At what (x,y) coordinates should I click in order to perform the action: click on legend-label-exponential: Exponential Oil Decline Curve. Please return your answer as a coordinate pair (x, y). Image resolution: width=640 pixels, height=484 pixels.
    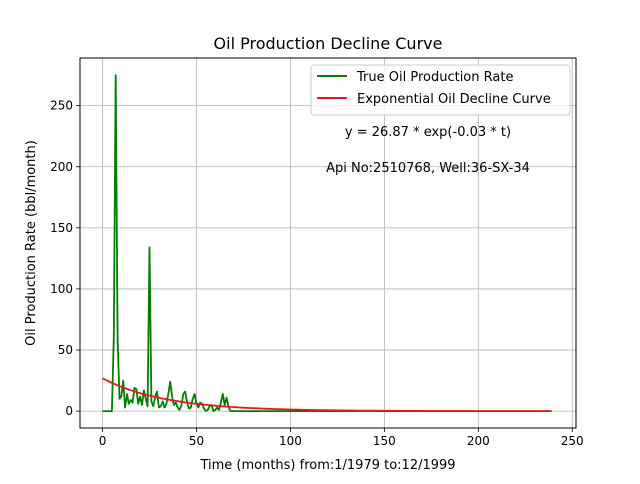
    Looking at the image, I should click on (454, 99).